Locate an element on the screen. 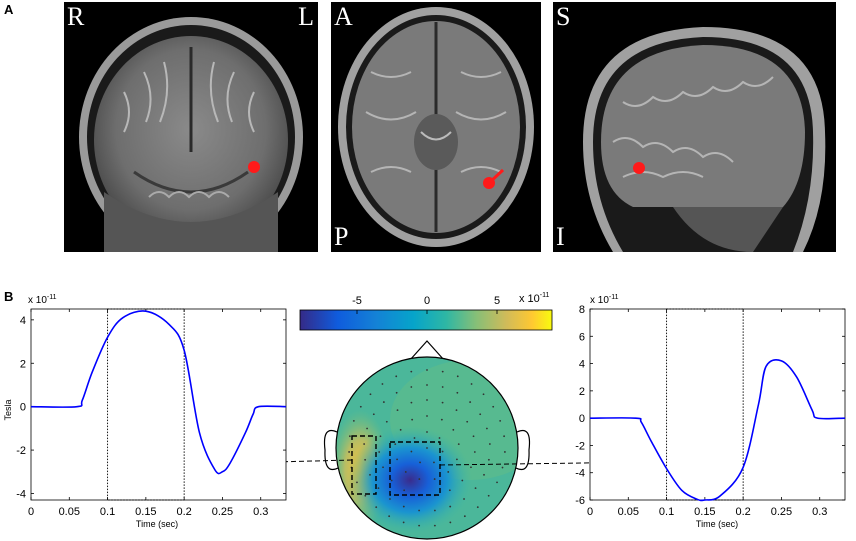 The image size is (856, 541). y-tick-label: 6 is located at coordinates (582, 337).